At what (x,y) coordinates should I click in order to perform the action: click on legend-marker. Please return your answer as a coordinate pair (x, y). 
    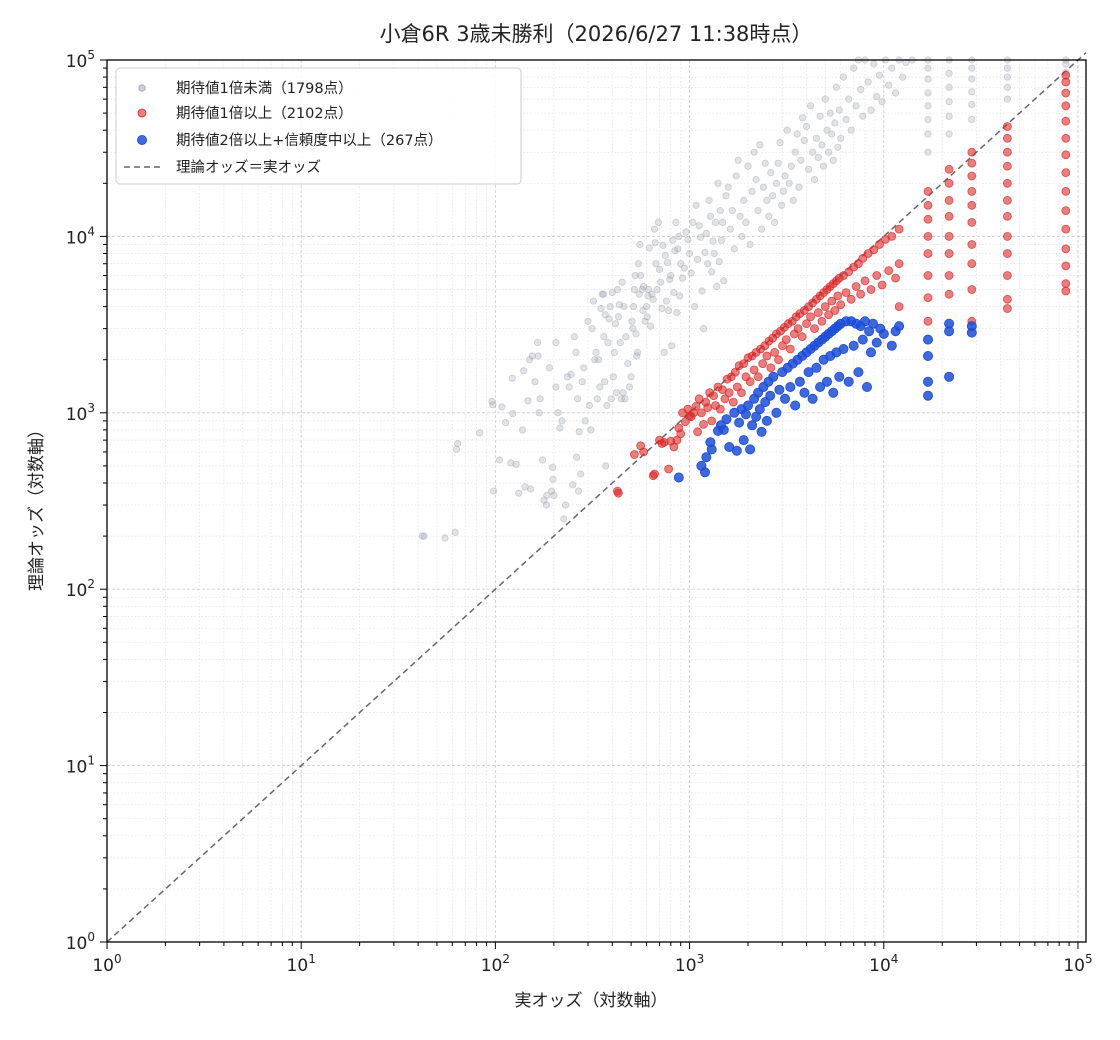
    Looking at the image, I should click on (142, 113).